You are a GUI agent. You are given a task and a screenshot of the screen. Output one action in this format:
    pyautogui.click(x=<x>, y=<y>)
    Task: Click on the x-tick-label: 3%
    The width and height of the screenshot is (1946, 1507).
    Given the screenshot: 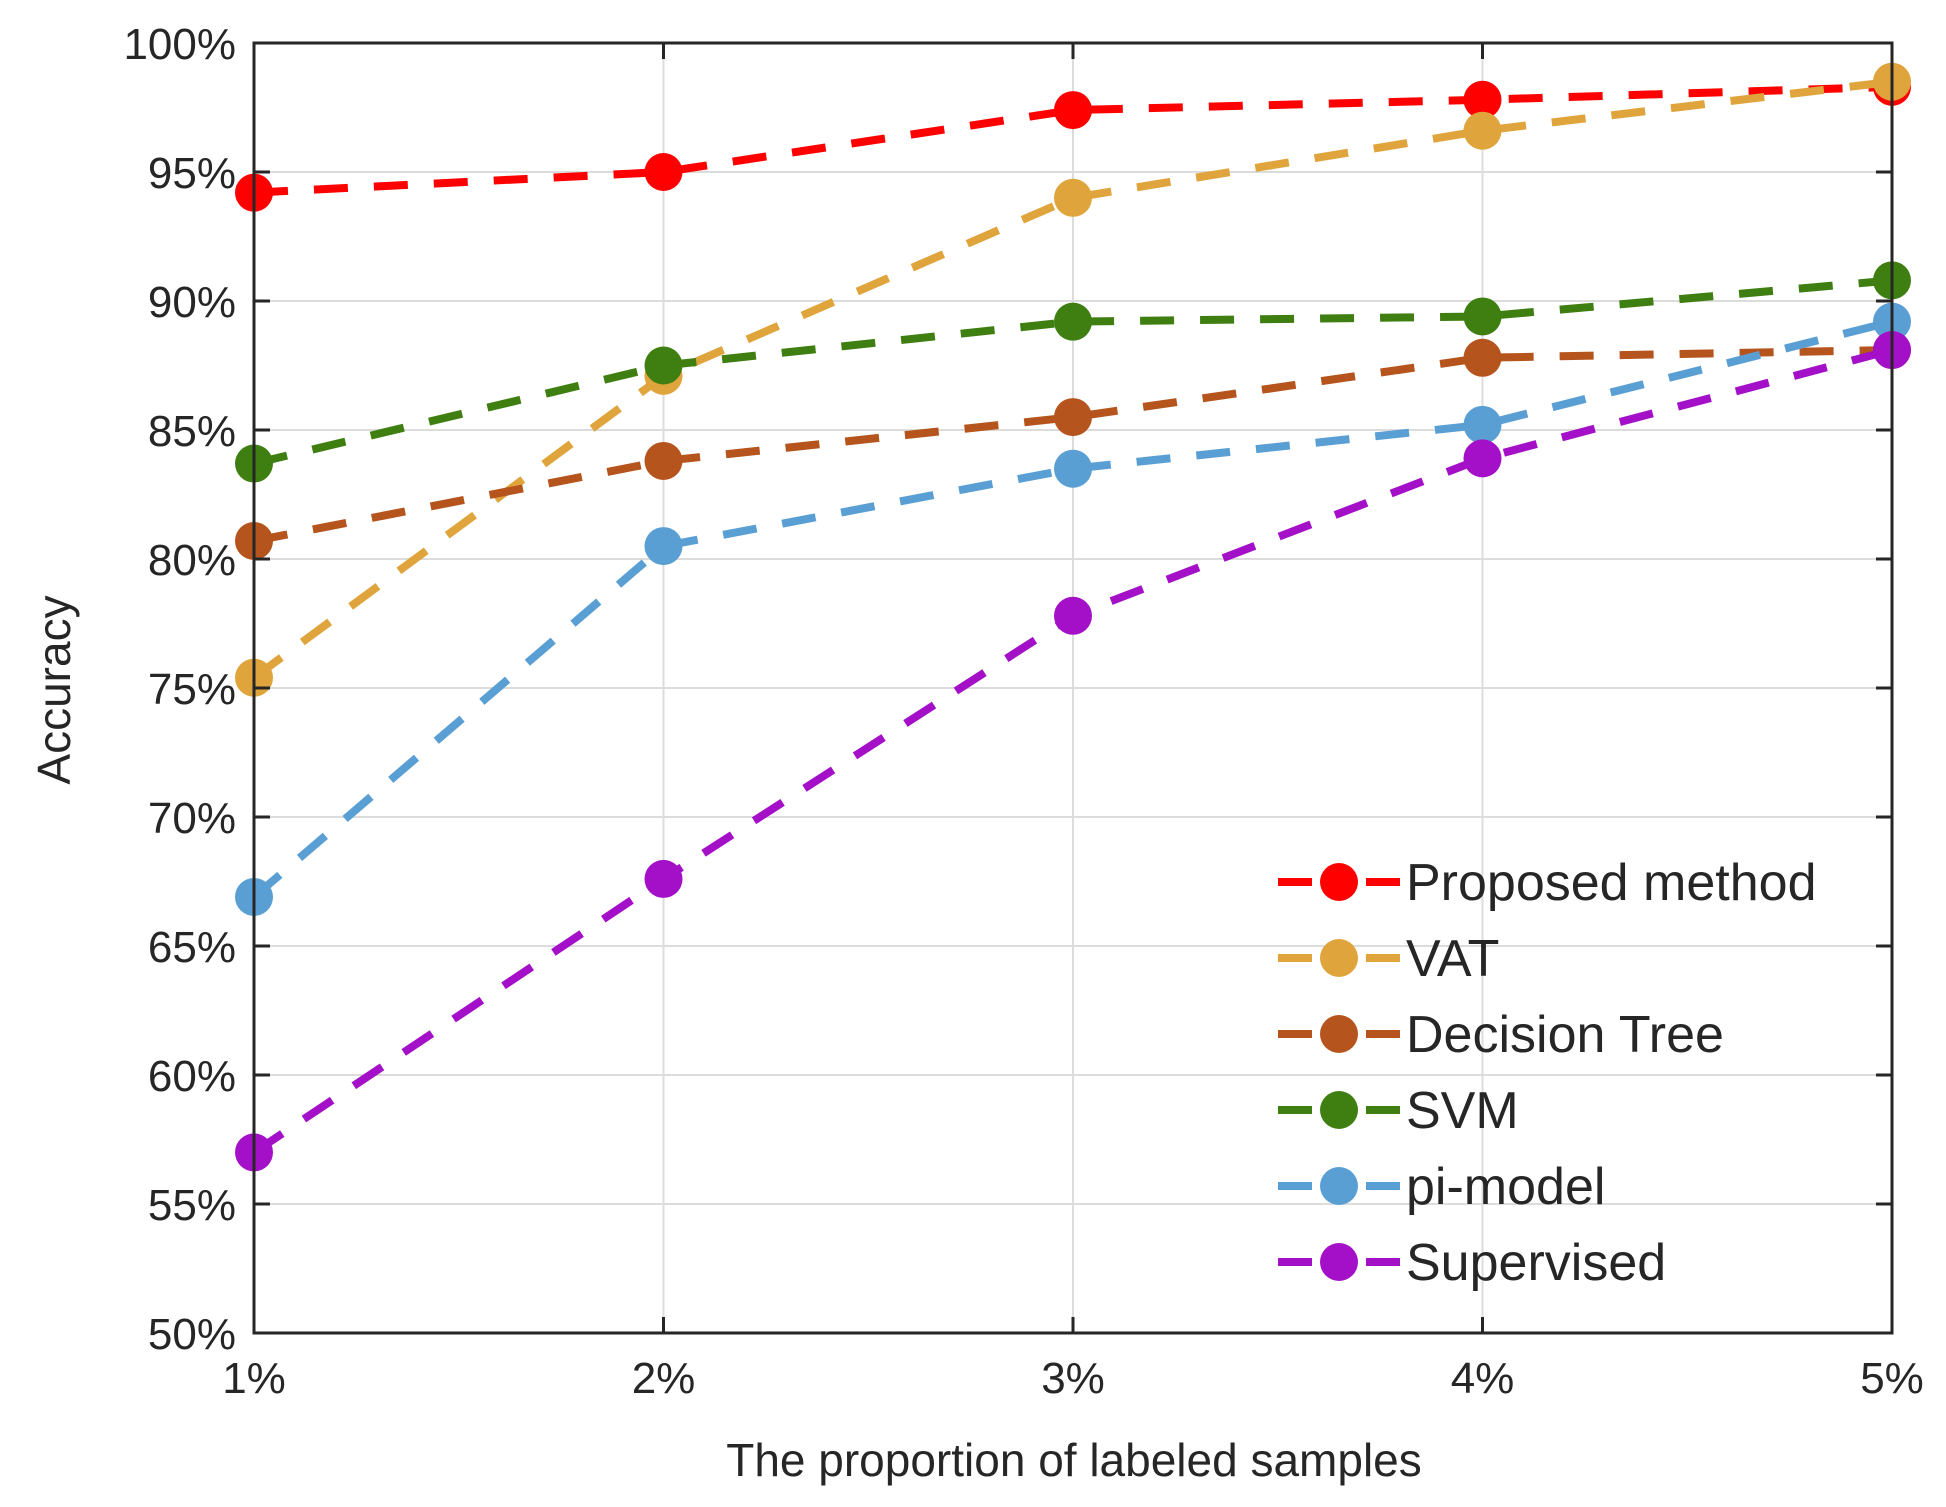 What is the action you would take?
    pyautogui.click(x=1073, y=1378)
    